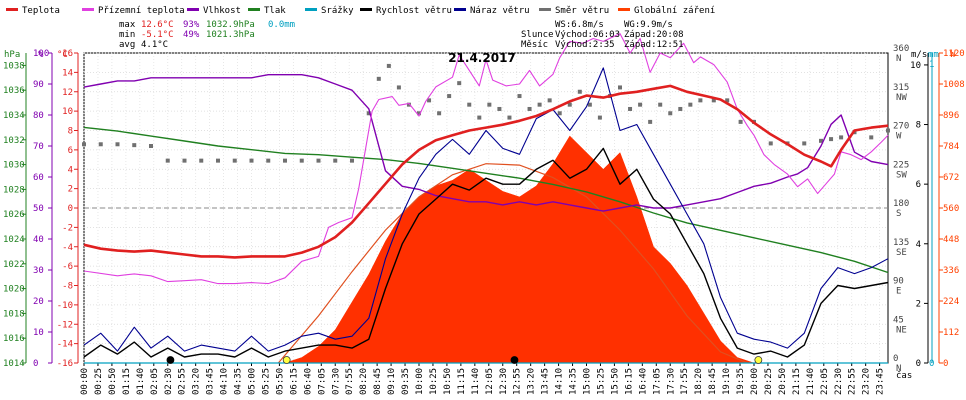 The height and width of the screenshot is (400, 966). Describe the element at coordinates (70, 190) in the screenshot. I see `temp-tick-label: 2` at that location.